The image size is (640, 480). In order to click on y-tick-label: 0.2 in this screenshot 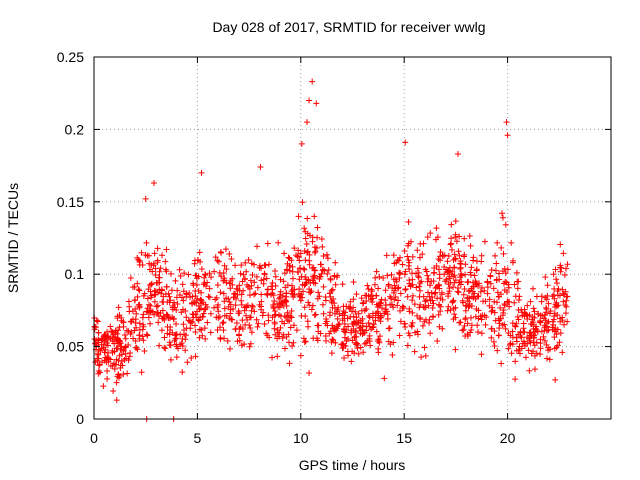, I will do `click(75, 129)`.